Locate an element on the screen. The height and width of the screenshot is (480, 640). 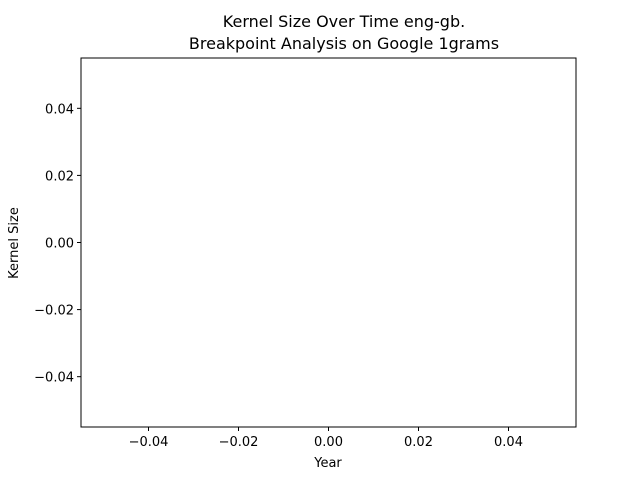
y-tick-label: 0.02 is located at coordinates (59, 176).